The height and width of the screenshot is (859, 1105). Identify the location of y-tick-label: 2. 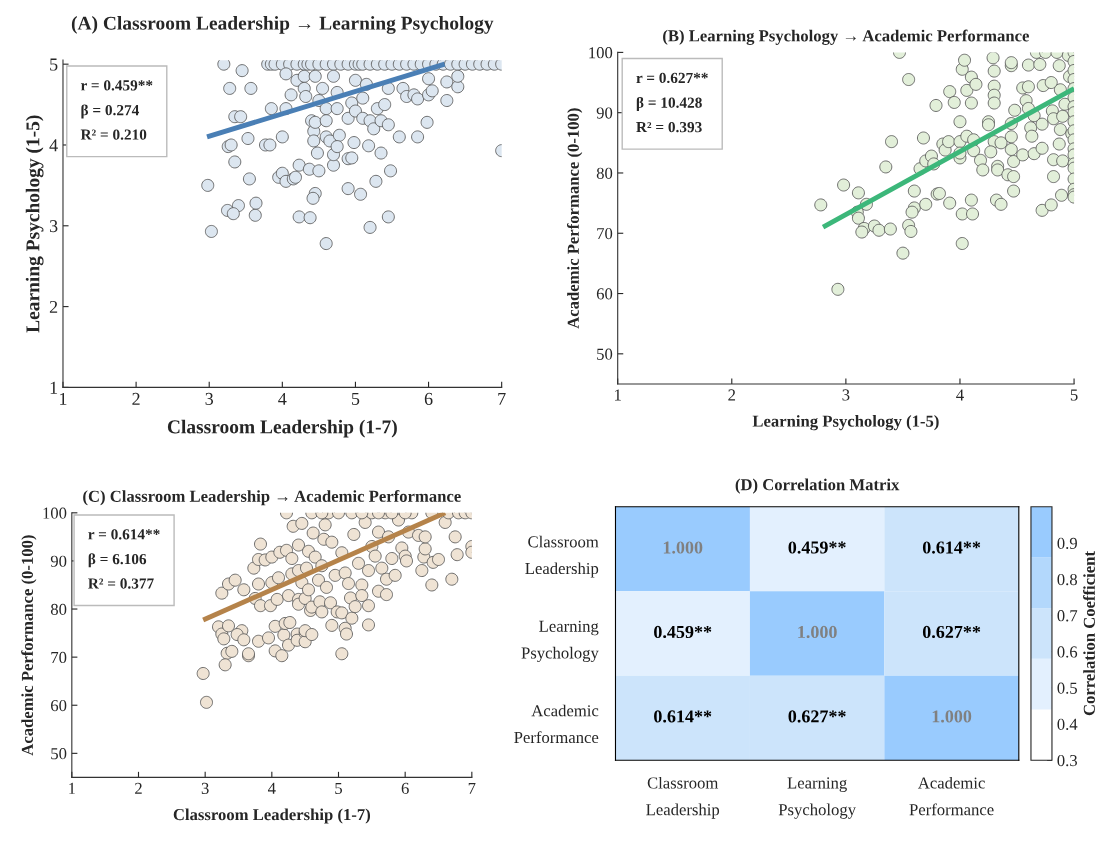
(53, 306).